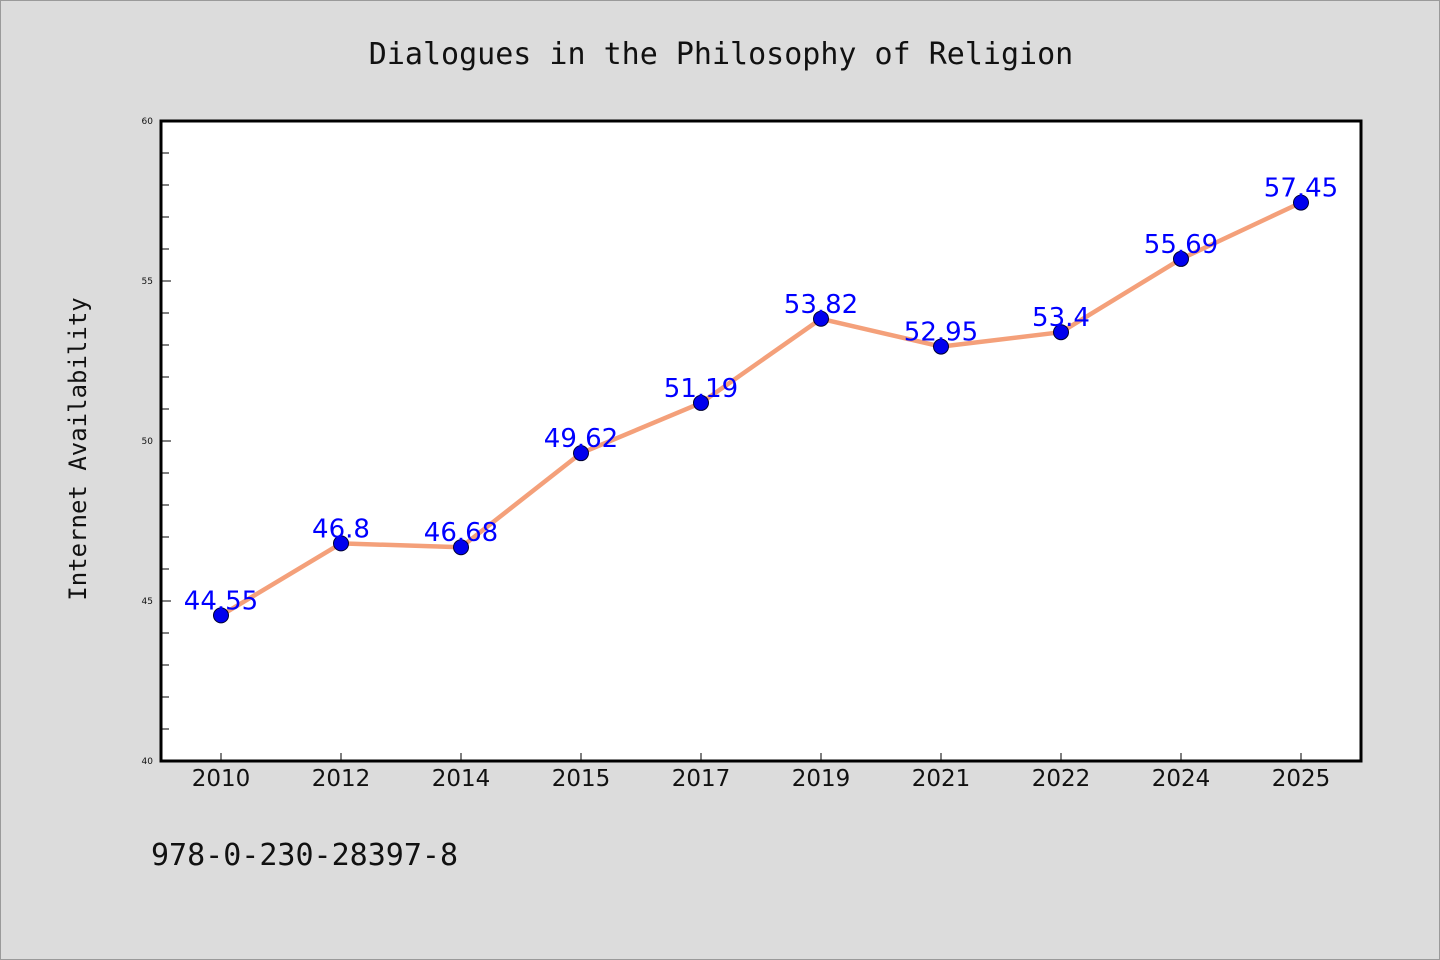 This screenshot has height=960, width=1440. What do you see at coordinates (1301, 189) in the screenshot?
I see `data-label: 57.45` at bounding box center [1301, 189].